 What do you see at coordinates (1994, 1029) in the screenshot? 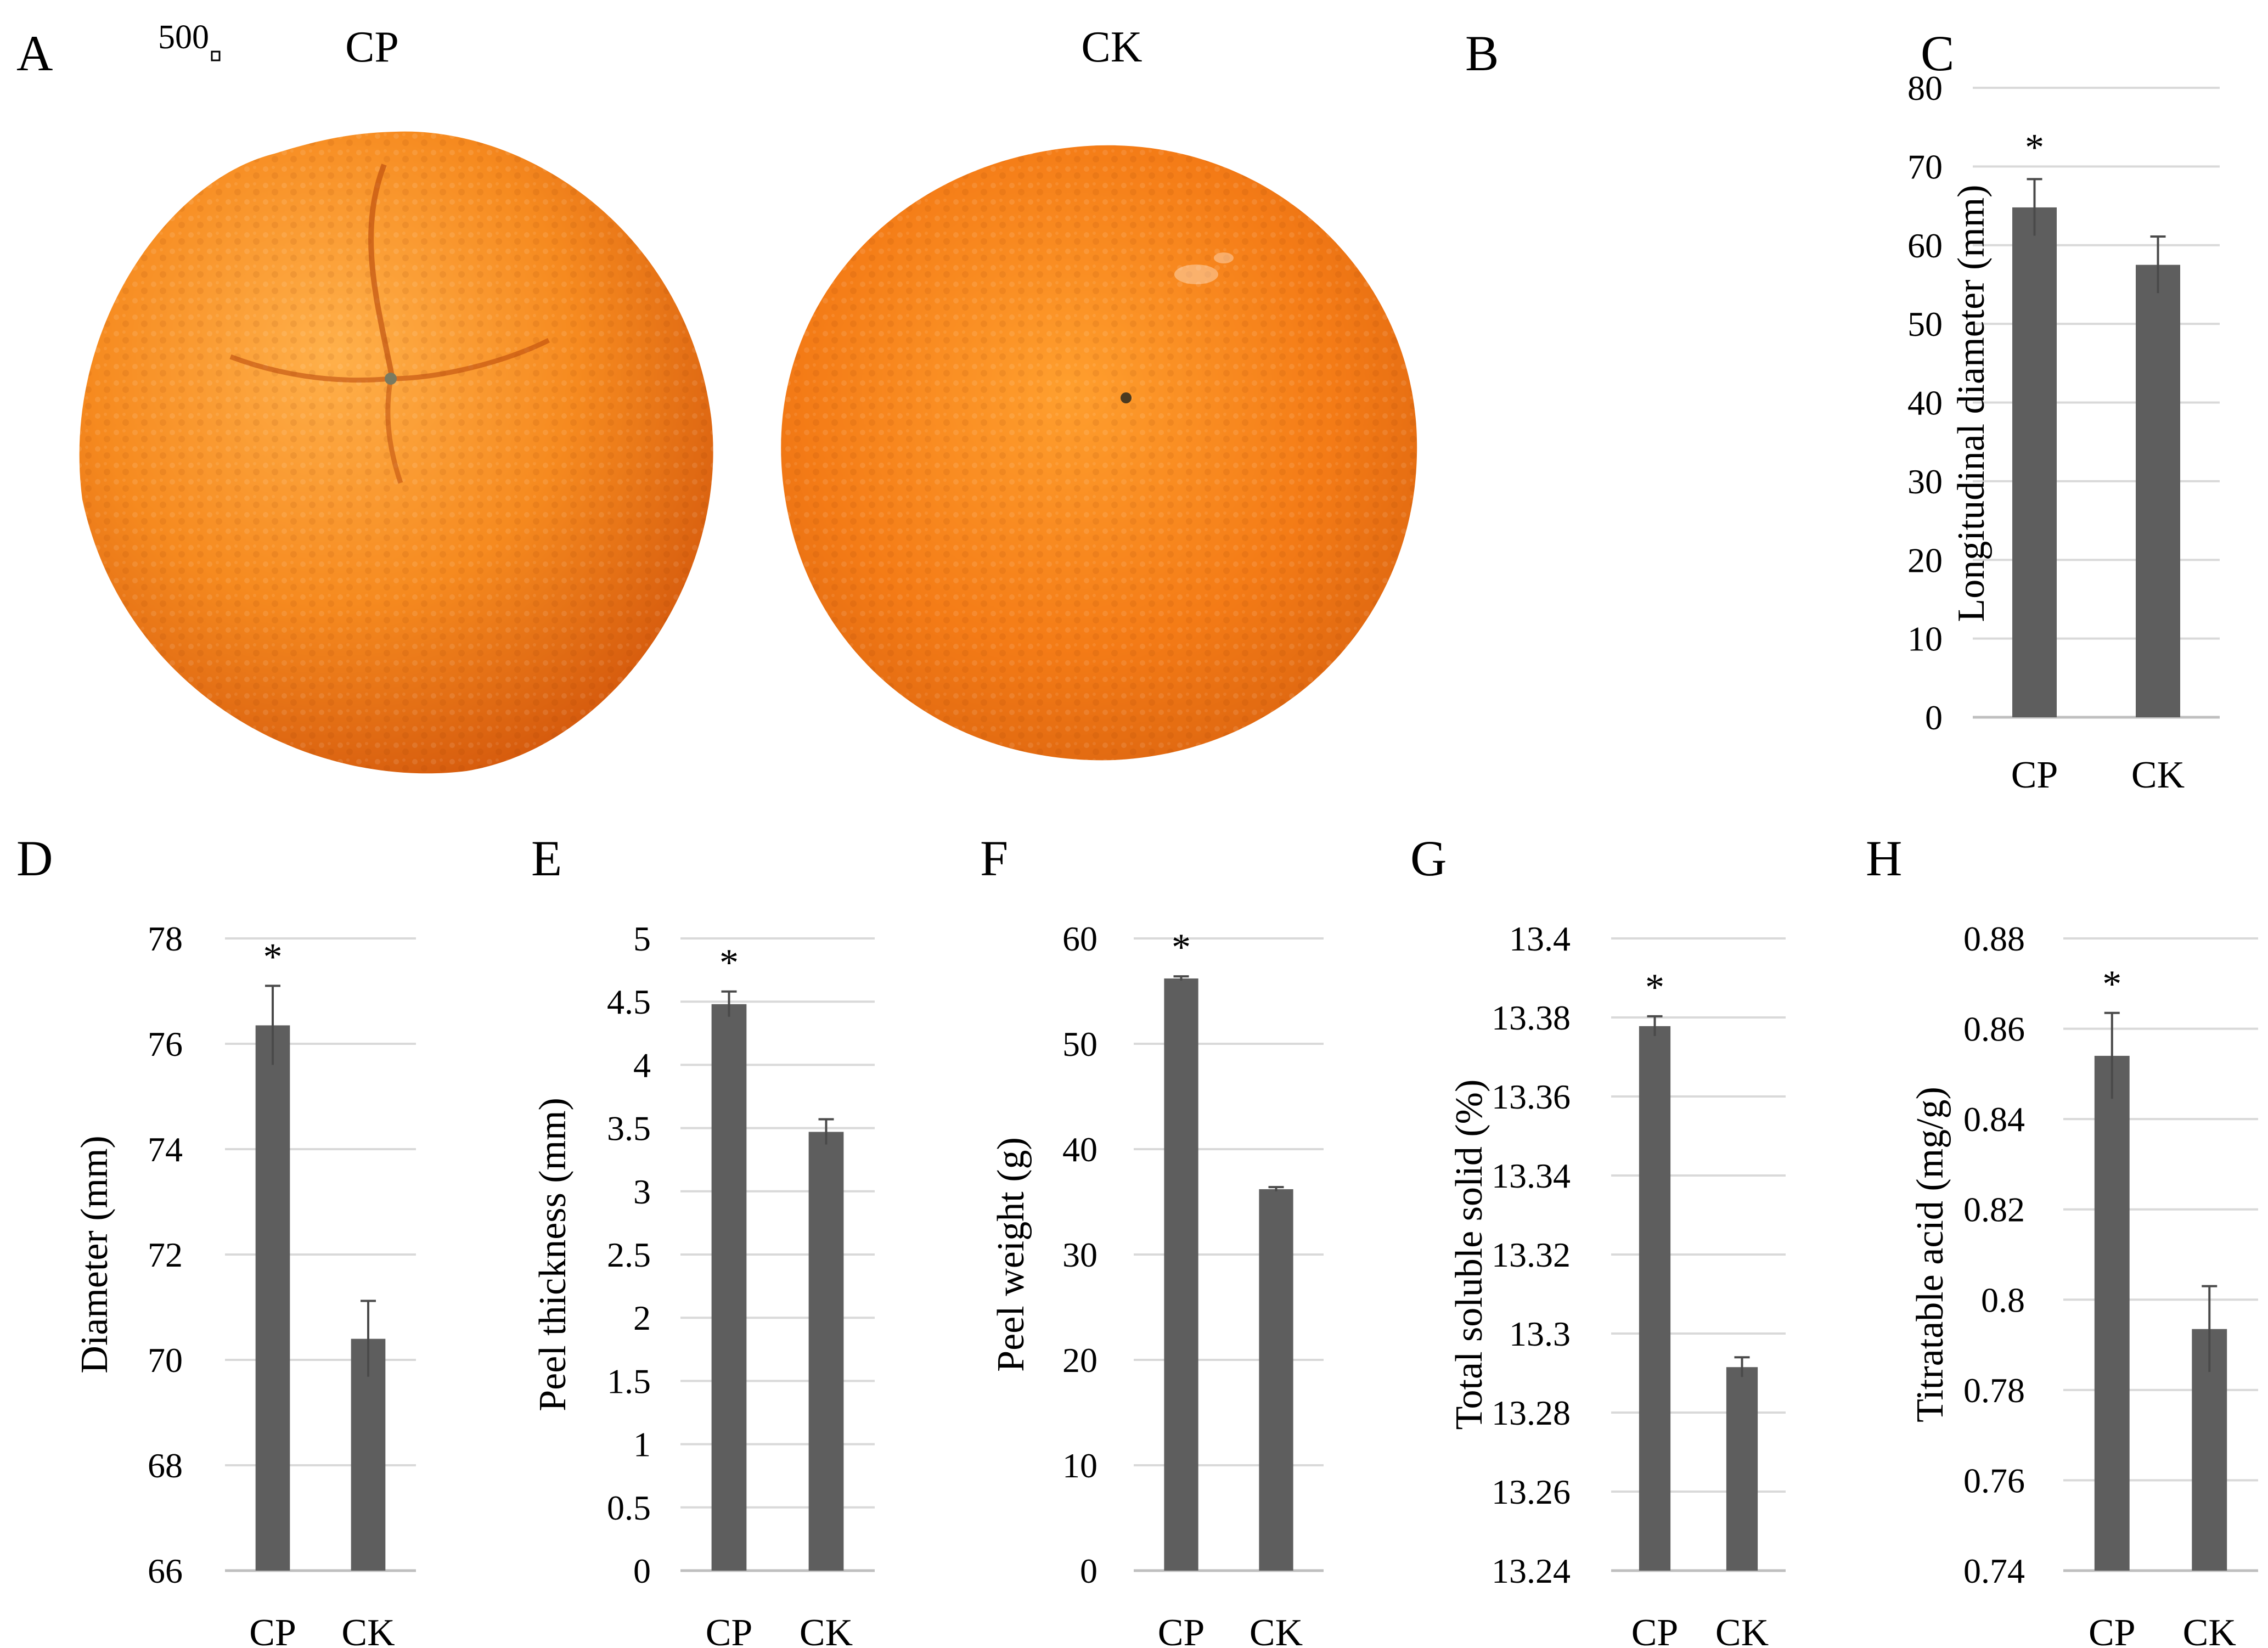
I see `y-tick-label: 0.86` at bounding box center [1994, 1029].